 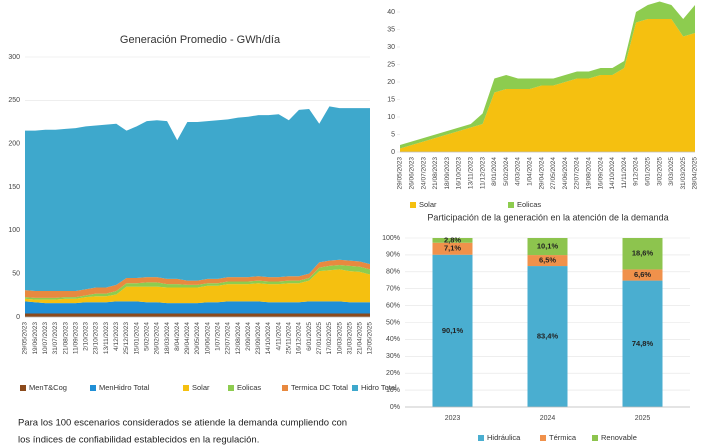 What do you see at coordinates (565, 173) in the screenshot?
I see `x-tick-label: 24/06/2024` at bounding box center [565, 173].